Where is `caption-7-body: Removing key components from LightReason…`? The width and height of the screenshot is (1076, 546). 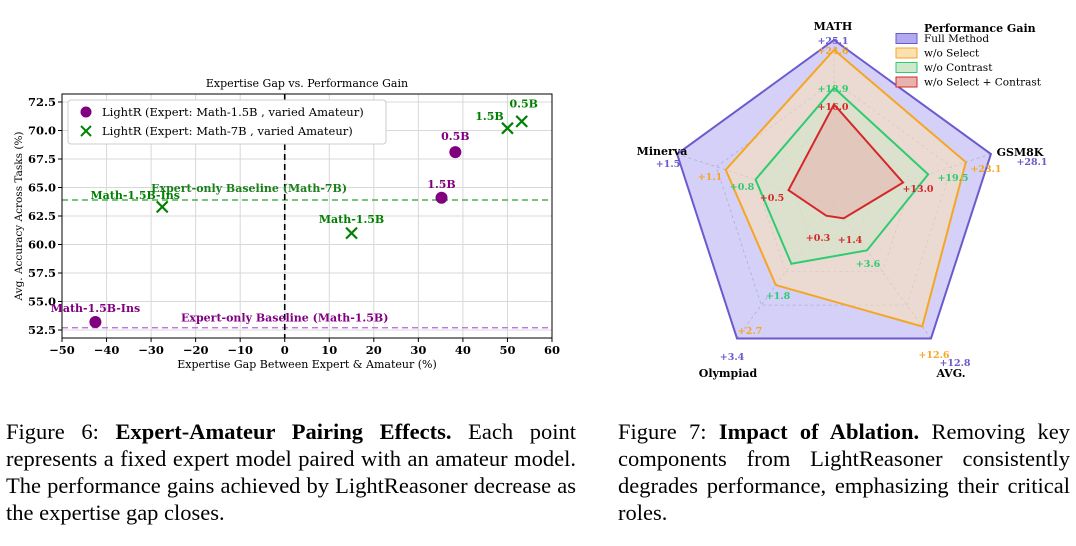
caption-7-body: Removing key components from LightReason… is located at coordinates (844, 472).